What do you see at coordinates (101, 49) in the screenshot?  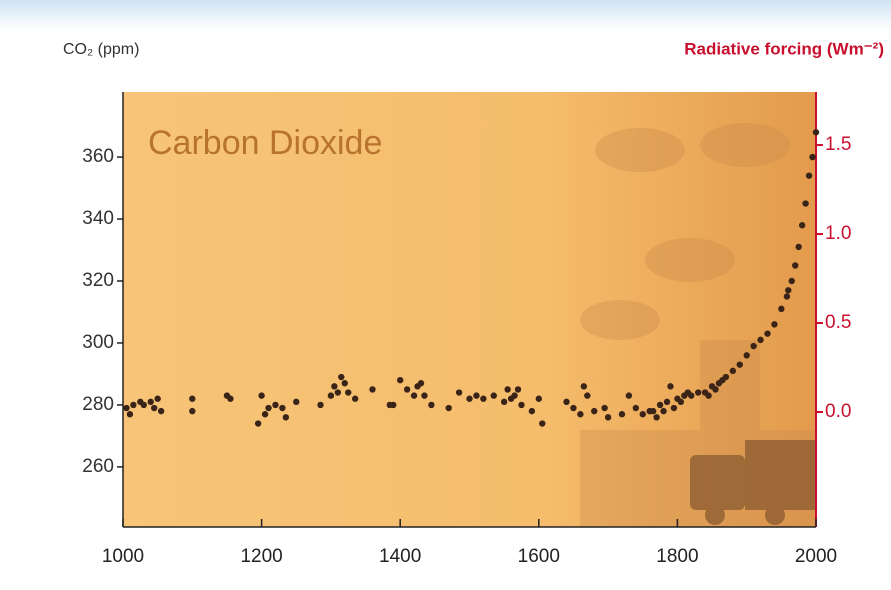 I see `y-axis-title: CO₂ (ppm)` at bounding box center [101, 49].